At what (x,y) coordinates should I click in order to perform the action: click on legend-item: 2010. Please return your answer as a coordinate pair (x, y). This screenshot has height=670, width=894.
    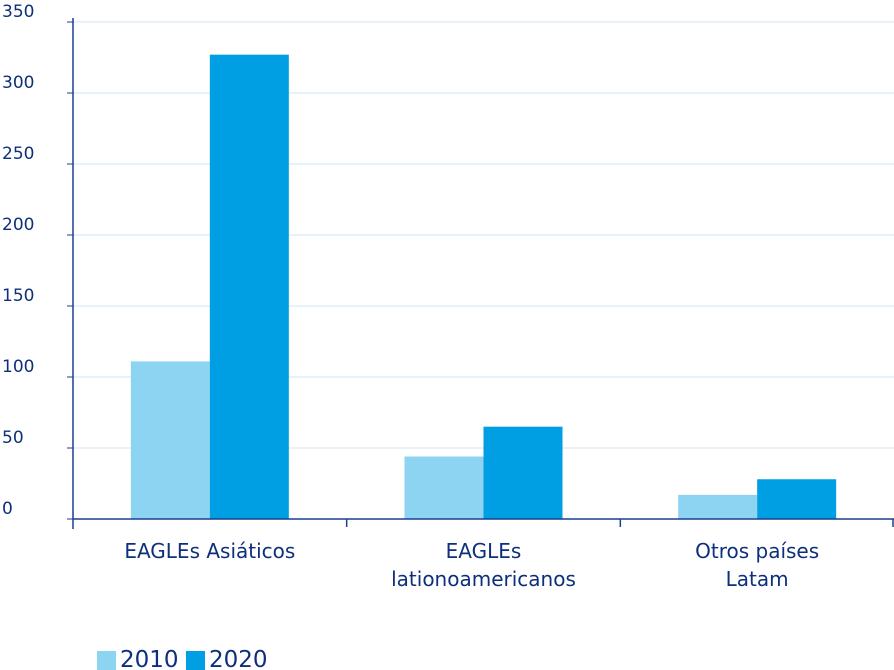
    Looking at the image, I should click on (138, 658).